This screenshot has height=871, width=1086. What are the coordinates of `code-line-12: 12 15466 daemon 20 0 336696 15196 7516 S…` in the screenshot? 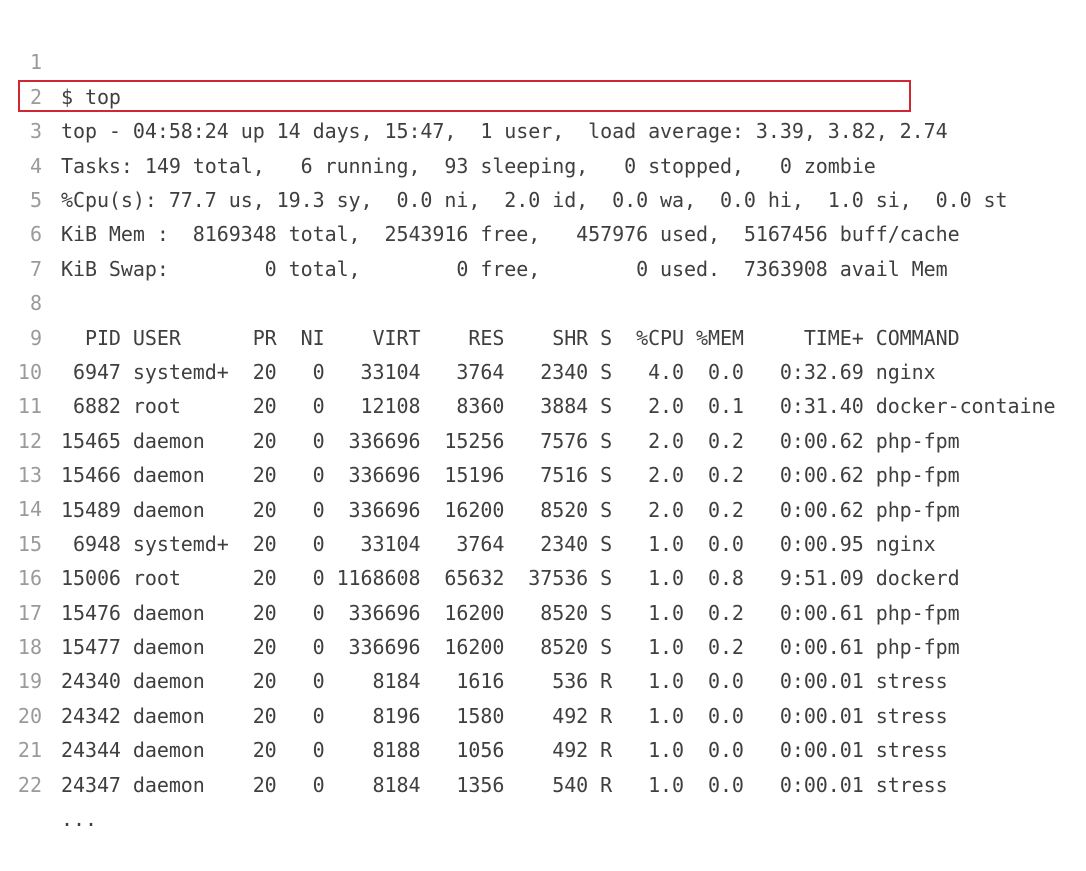 It's located at (543, 438).